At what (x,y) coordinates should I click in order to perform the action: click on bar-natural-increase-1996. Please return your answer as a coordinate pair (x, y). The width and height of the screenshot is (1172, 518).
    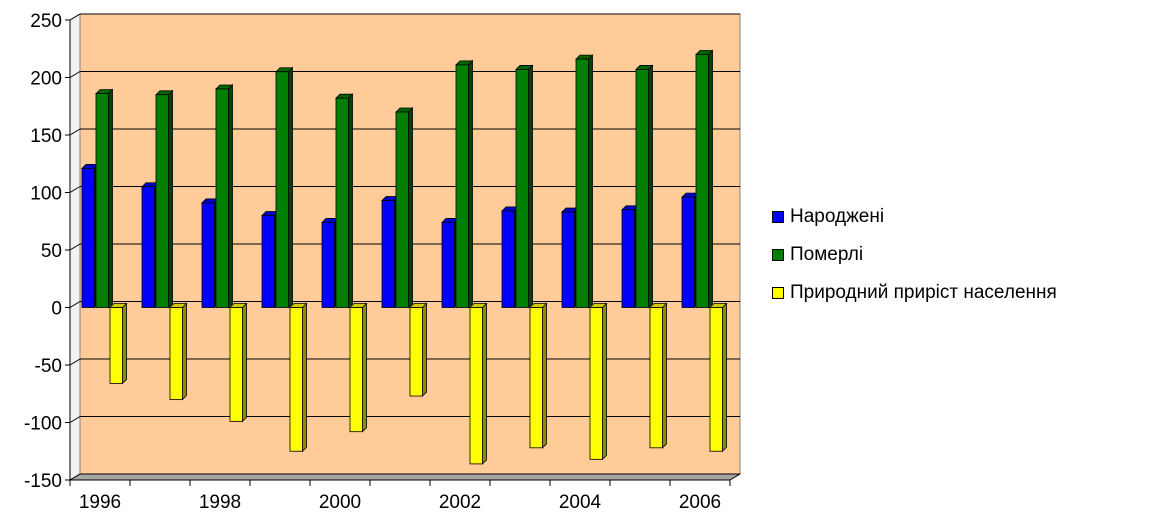
    Looking at the image, I should click on (118, 343).